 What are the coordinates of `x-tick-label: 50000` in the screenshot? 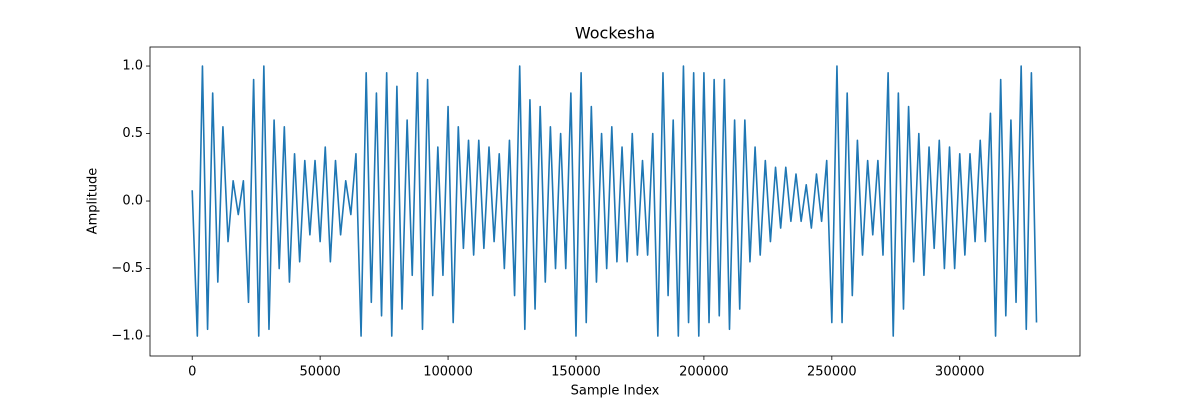 It's located at (319, 372).